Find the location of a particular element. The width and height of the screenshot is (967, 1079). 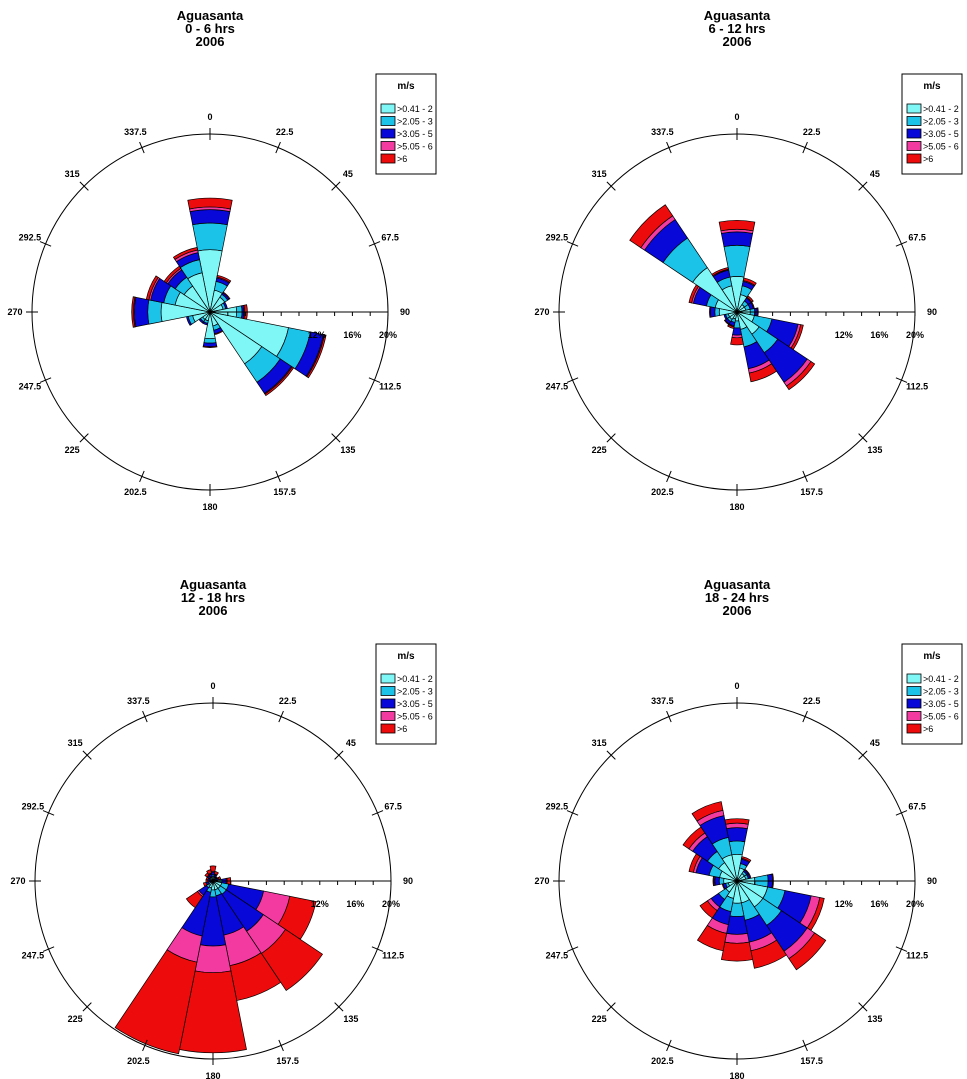

radial-tick-label: 16% is located at coordinates (355, 904).